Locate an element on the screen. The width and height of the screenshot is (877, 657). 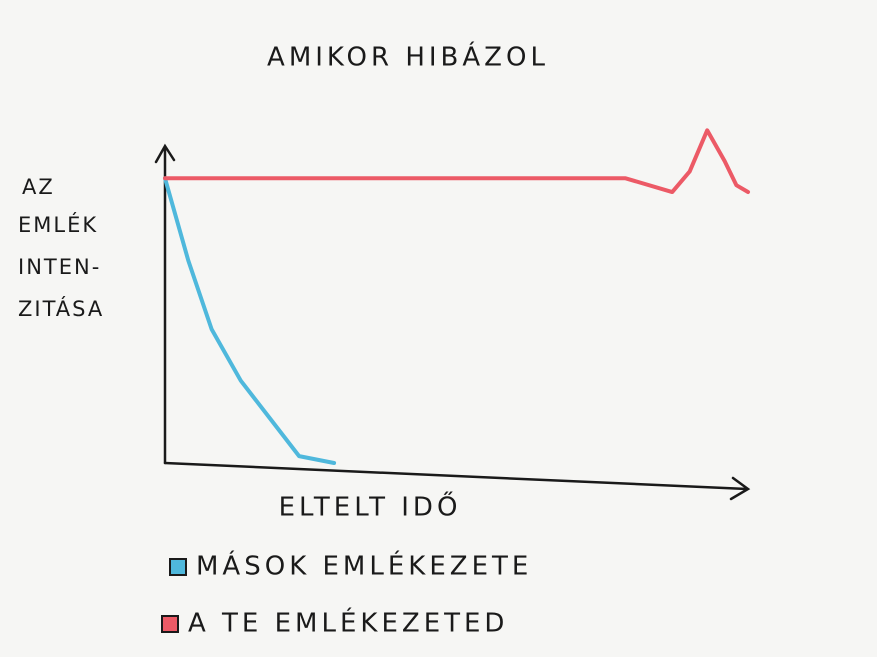
y-axis-label: INTEN- is located at coordinates (59, 267).